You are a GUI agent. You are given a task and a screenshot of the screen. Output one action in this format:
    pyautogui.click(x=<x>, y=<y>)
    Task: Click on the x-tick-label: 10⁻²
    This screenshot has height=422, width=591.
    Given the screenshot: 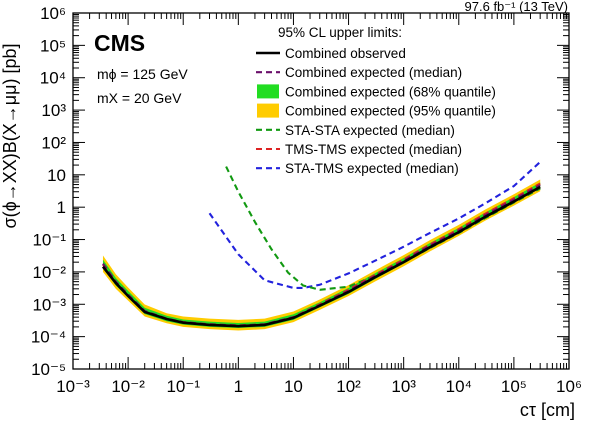 What is the action you would take?
    pyautogui.click(x=128, y=386)
    